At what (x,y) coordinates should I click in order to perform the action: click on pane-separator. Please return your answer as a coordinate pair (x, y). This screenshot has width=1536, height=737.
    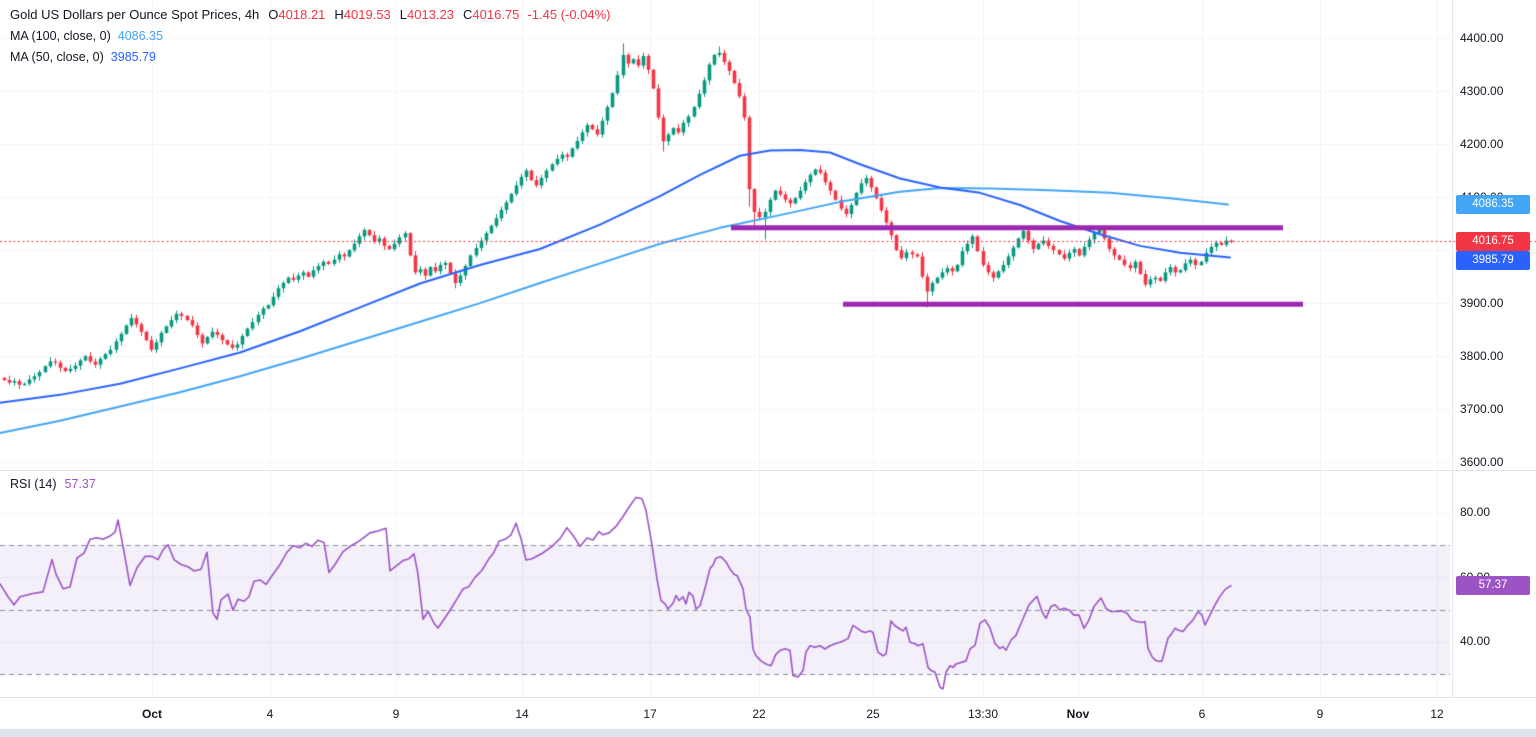
    Looking at the image, I should click on (768, 470).